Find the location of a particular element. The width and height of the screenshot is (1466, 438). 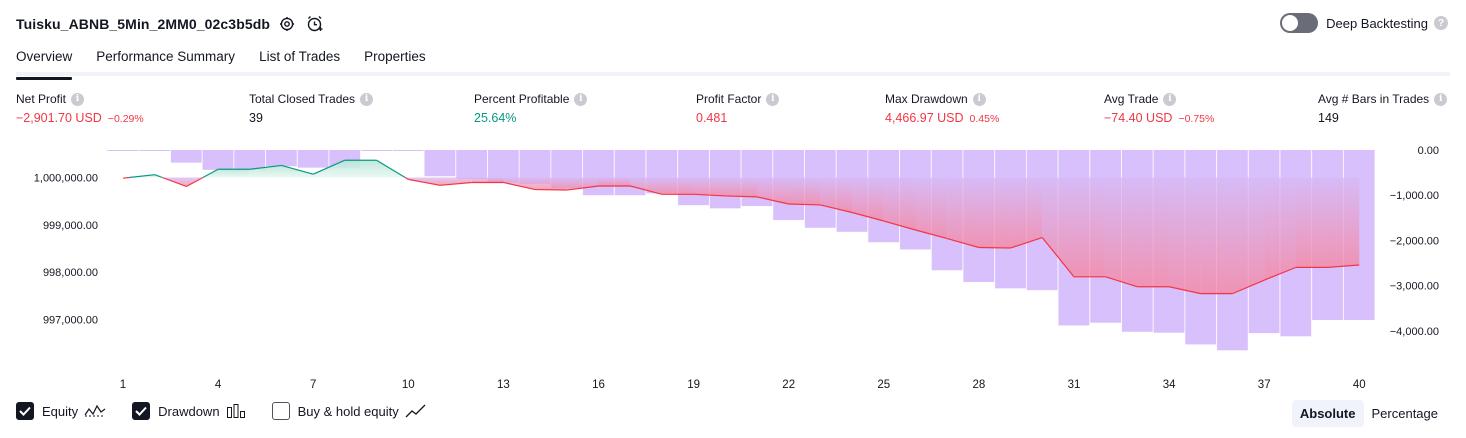

left-axis-tick: 1,000,000.00 is located at coordinates (66, 179).